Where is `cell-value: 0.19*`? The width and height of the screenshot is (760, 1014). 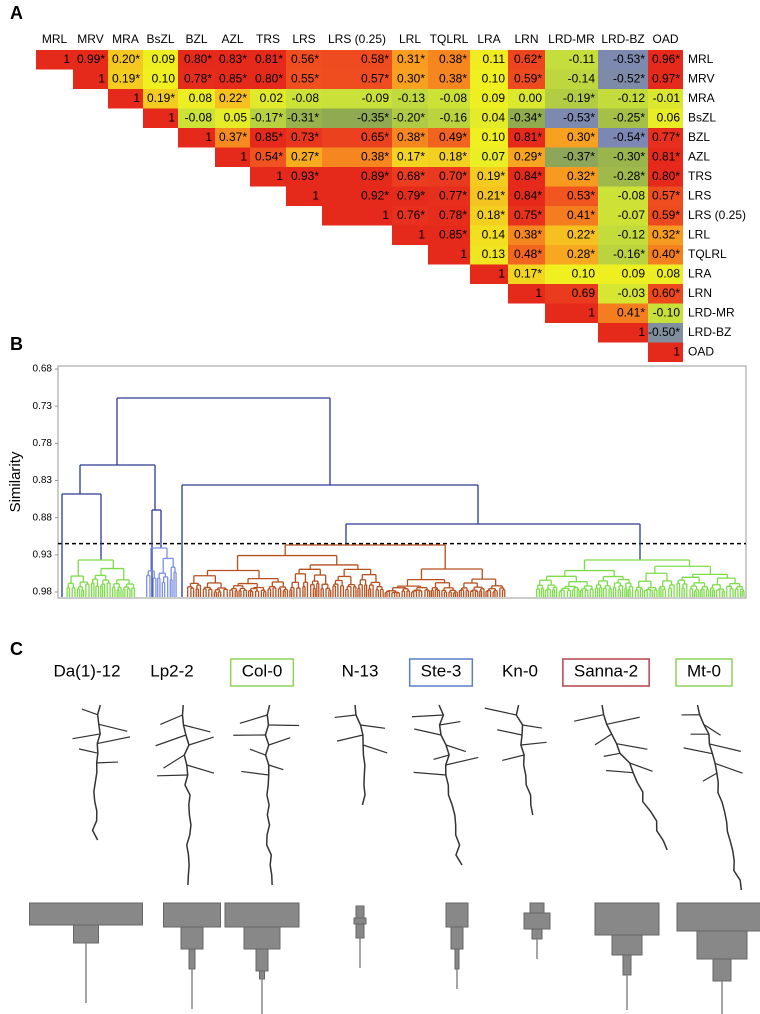 cell-value: 0.19* is located at coordinates (126, 78).